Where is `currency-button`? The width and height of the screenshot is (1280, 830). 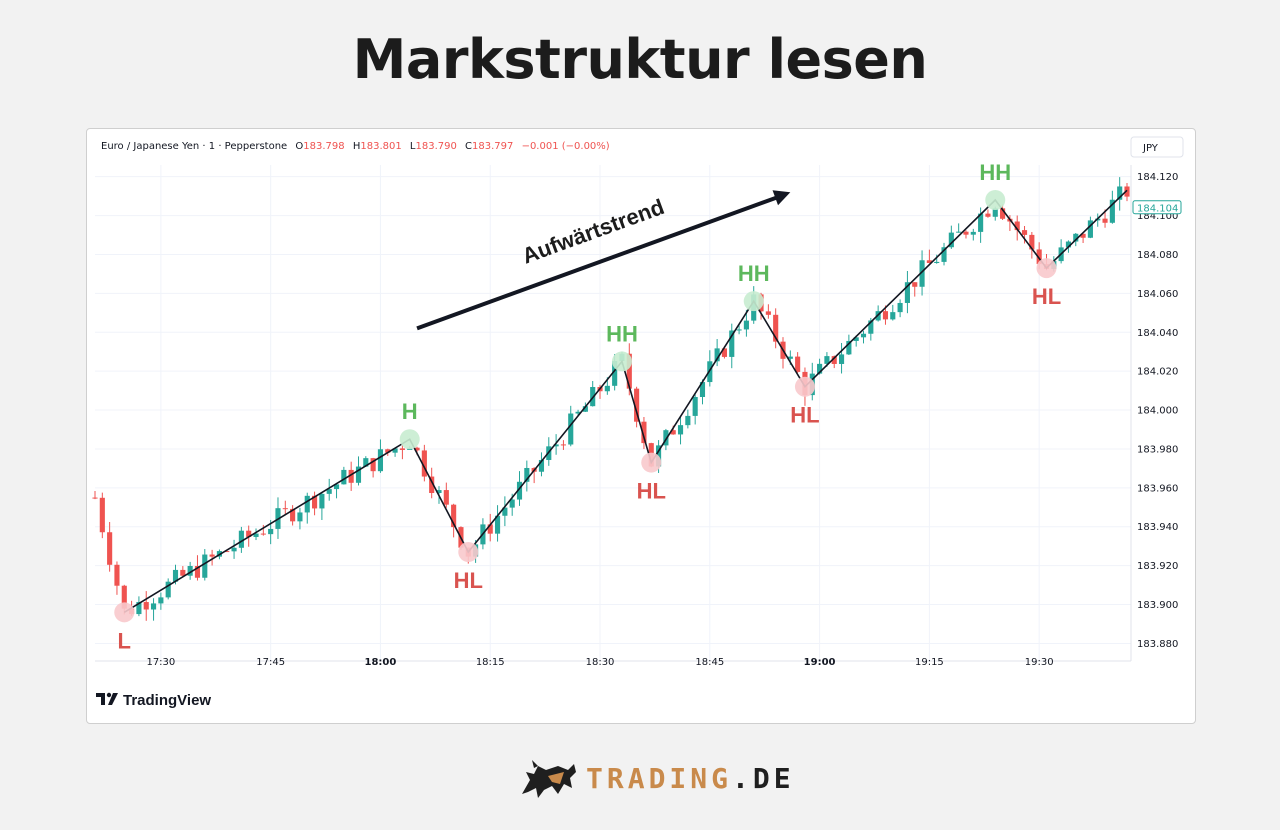 currency-button is located at coordinates (1157, 147).